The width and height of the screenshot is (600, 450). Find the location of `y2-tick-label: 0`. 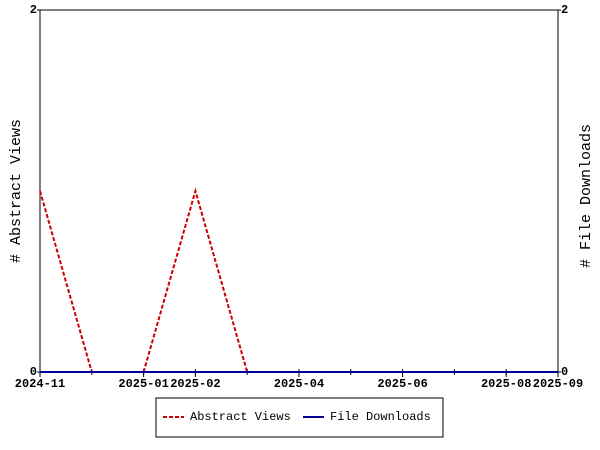

y2-tick-label: 0 is located at coordinates (564, 372).